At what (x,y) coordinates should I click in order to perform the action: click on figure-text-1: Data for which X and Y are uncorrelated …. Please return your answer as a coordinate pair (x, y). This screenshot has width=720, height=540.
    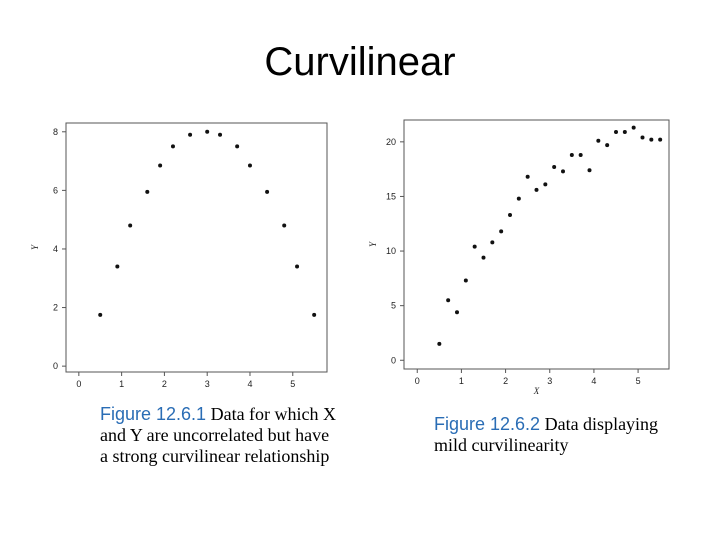
    Looking at the image, I should click on (218, 435).